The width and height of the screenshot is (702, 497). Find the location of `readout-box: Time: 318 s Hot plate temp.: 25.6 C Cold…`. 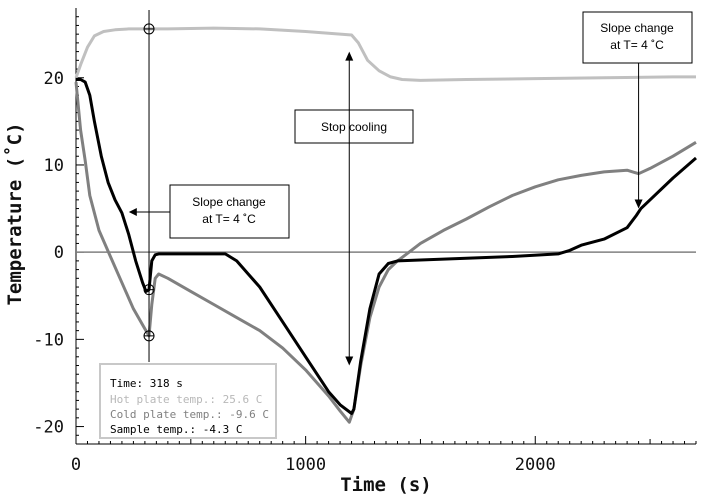

readout-box: Time: 318 s Hot plate temp.: 25.6 C Cold… is located at coordinates (188, 401).